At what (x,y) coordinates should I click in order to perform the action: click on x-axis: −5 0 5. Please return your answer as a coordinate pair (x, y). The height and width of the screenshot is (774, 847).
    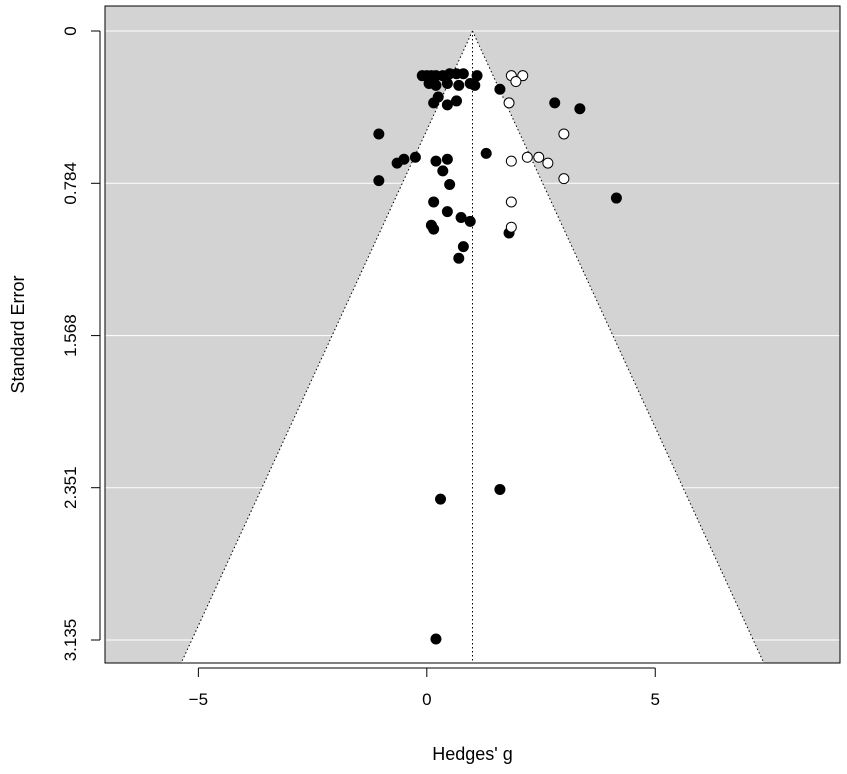
    Looking at the image, I should click on (424, 688).